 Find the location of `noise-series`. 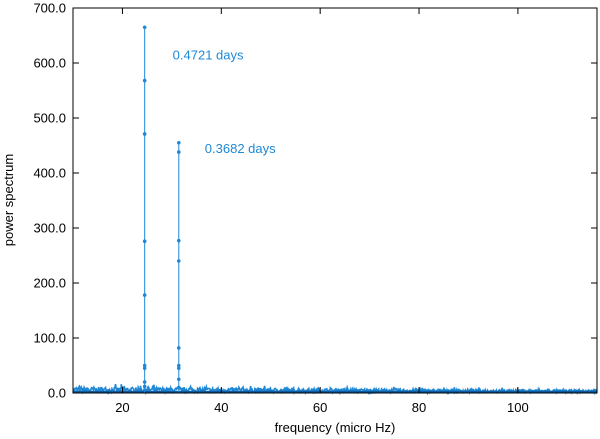

noise-series is located at coordinates (335, 389).